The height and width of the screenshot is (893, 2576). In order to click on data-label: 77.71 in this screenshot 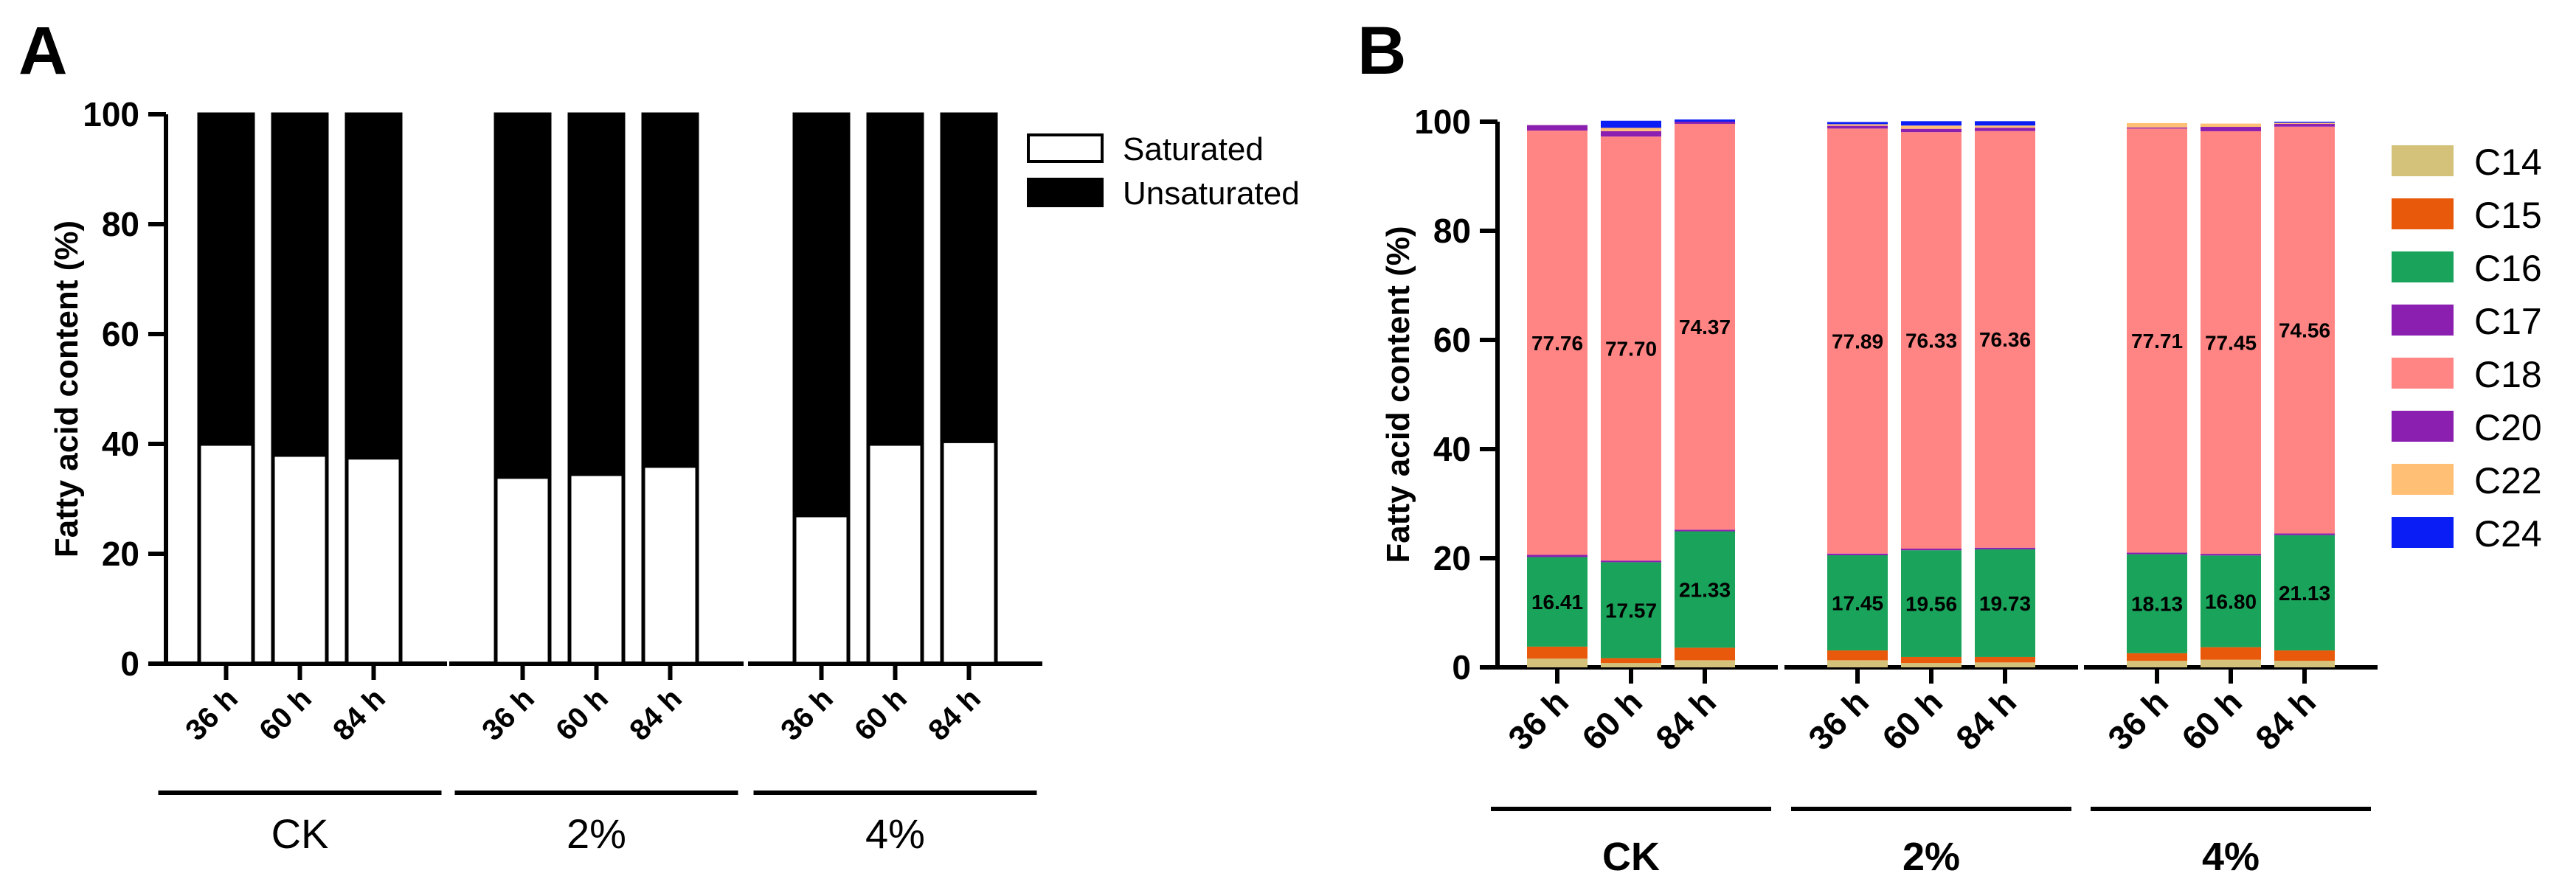, I will do `click(2157, 341)`.